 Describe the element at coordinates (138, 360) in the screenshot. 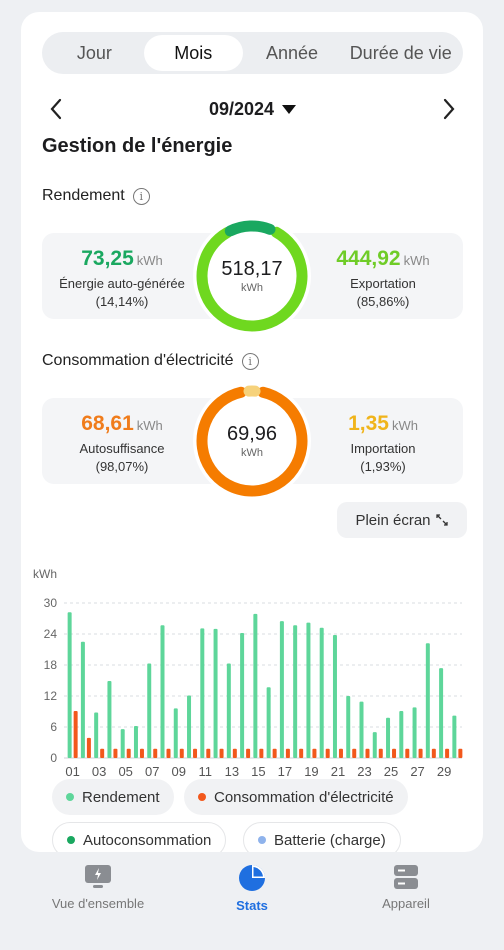

I see `consommation-title: Consommation d'électricité` at that location.